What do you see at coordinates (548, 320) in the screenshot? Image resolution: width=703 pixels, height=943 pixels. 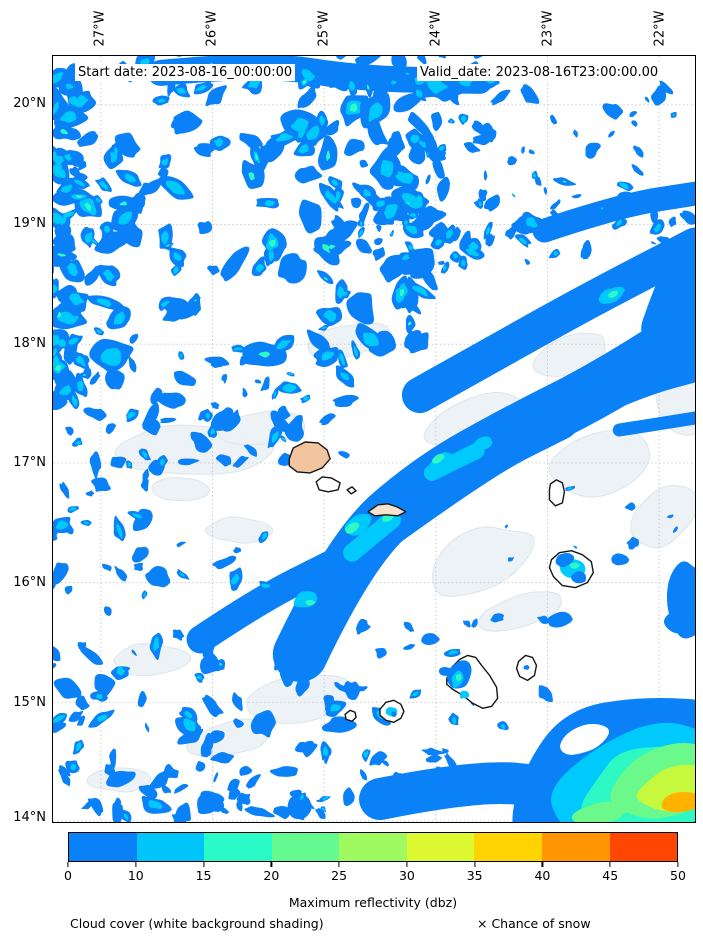 I see `precip-band` at bounding box center [548, 320].